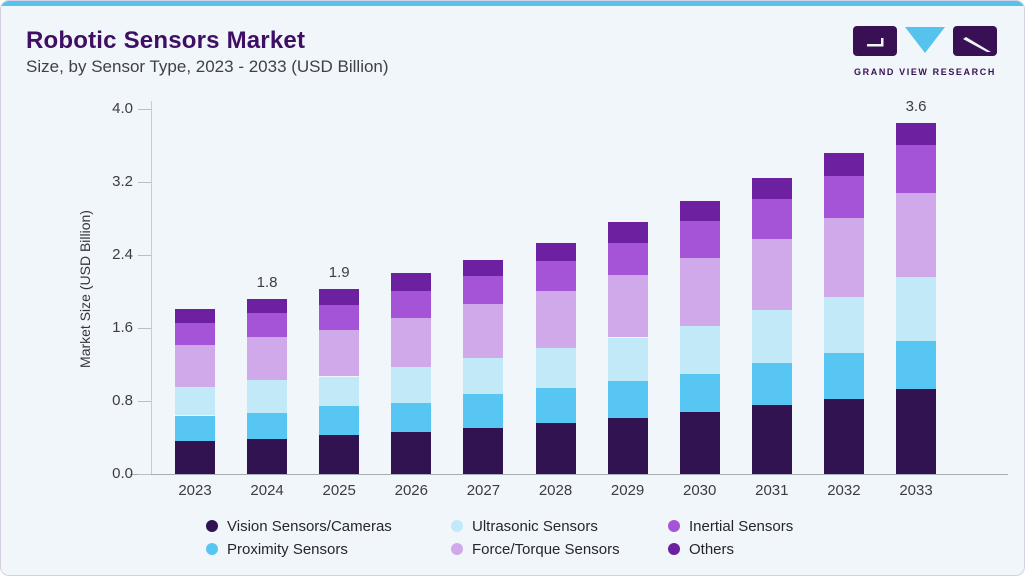 This screenshot has width=1025, height=576. Describe the element at coordinates (195, 490) in the screenshot. I see `x-tick-label: 2023` at that location.